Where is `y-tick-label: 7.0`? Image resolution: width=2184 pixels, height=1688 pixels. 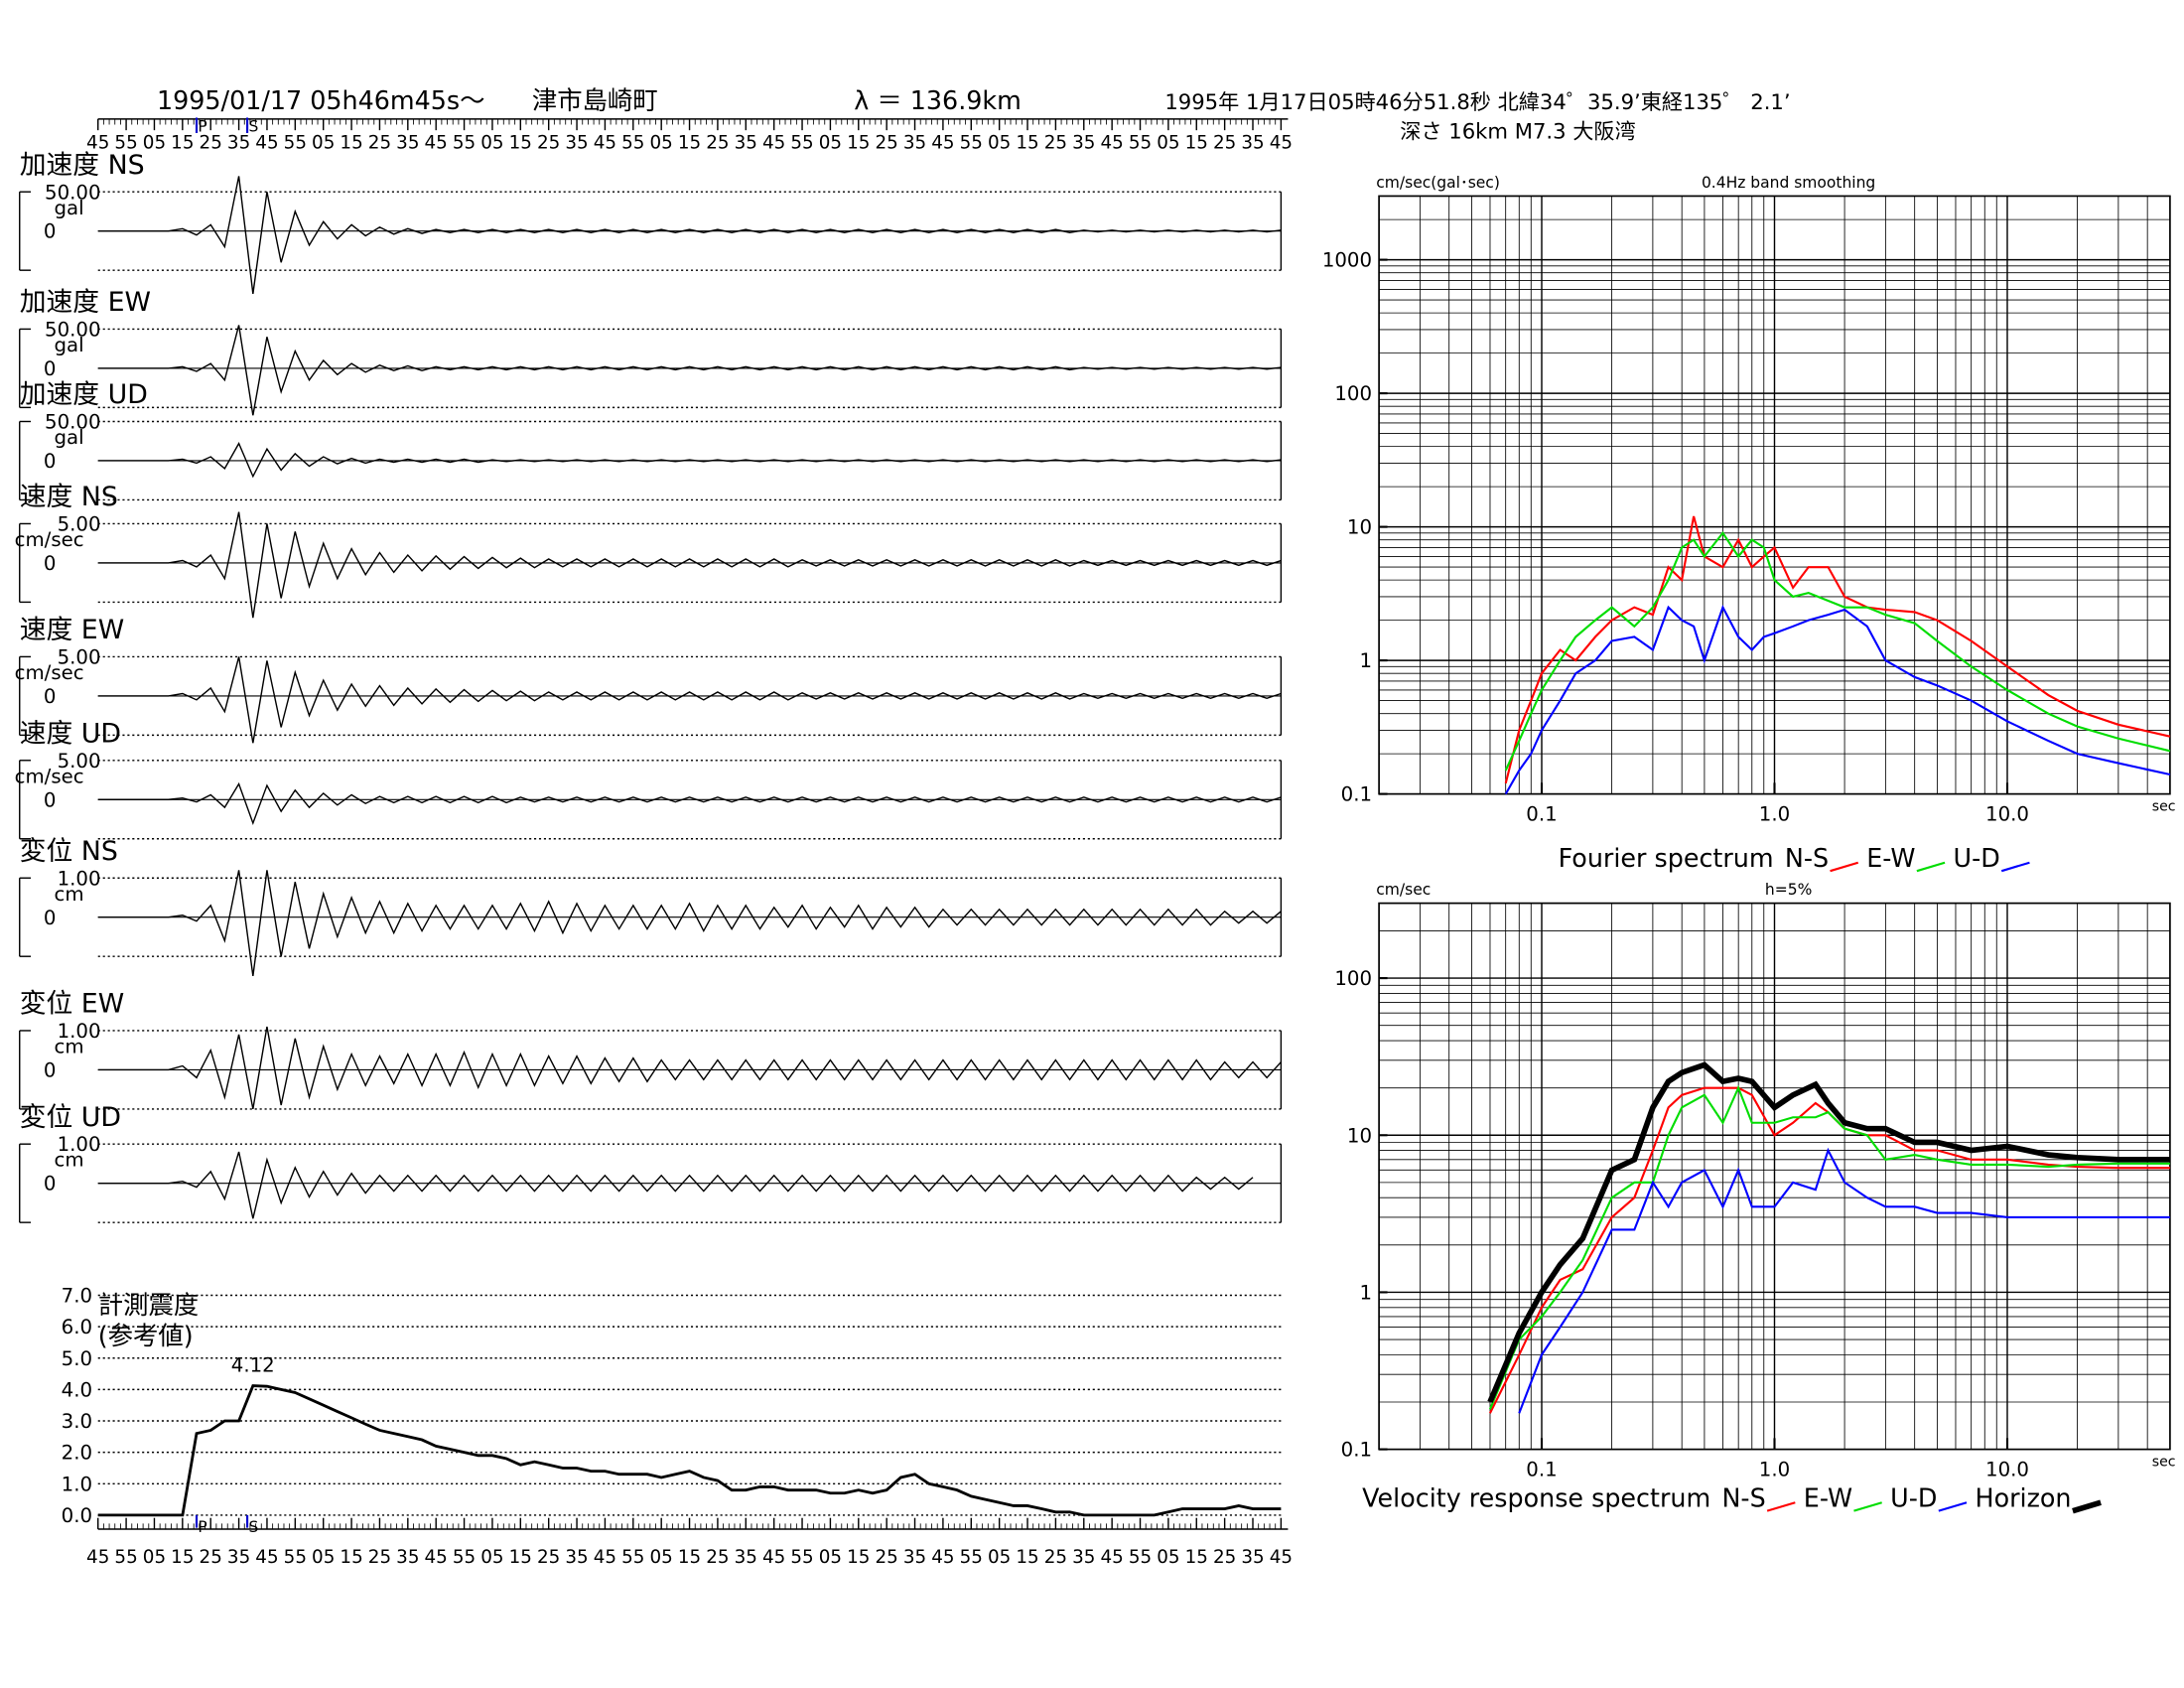 y-tick-label: 7.0 is located at coordinates (77, 1296).